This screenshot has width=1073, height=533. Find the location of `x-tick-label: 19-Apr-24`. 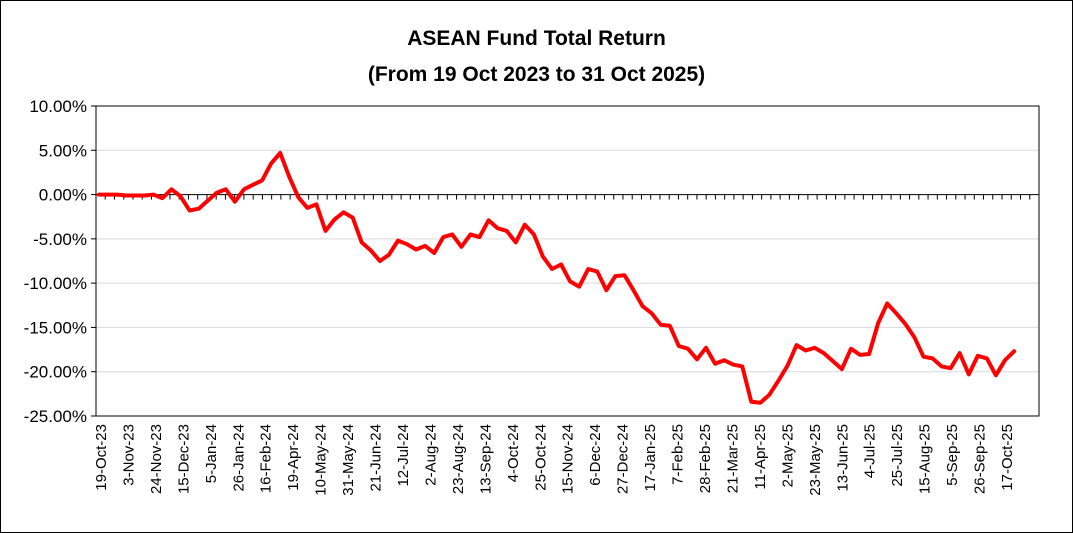

x-tick-label: 19-Apr-24 is located at coordinates (293, 457).